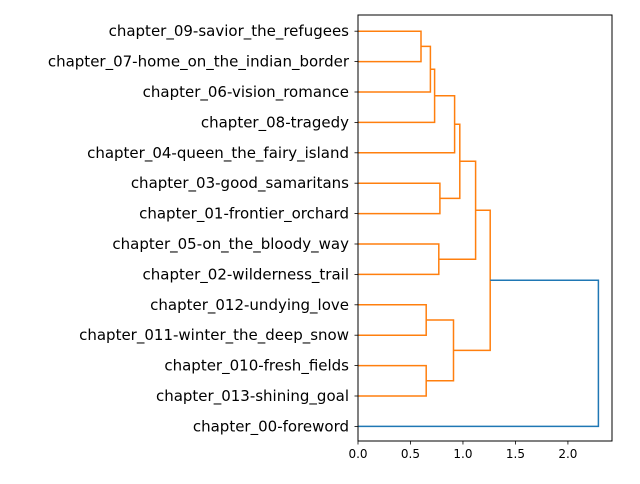  I want to click on leaf-label: chapter_012-undying_love, so click(249, 305).